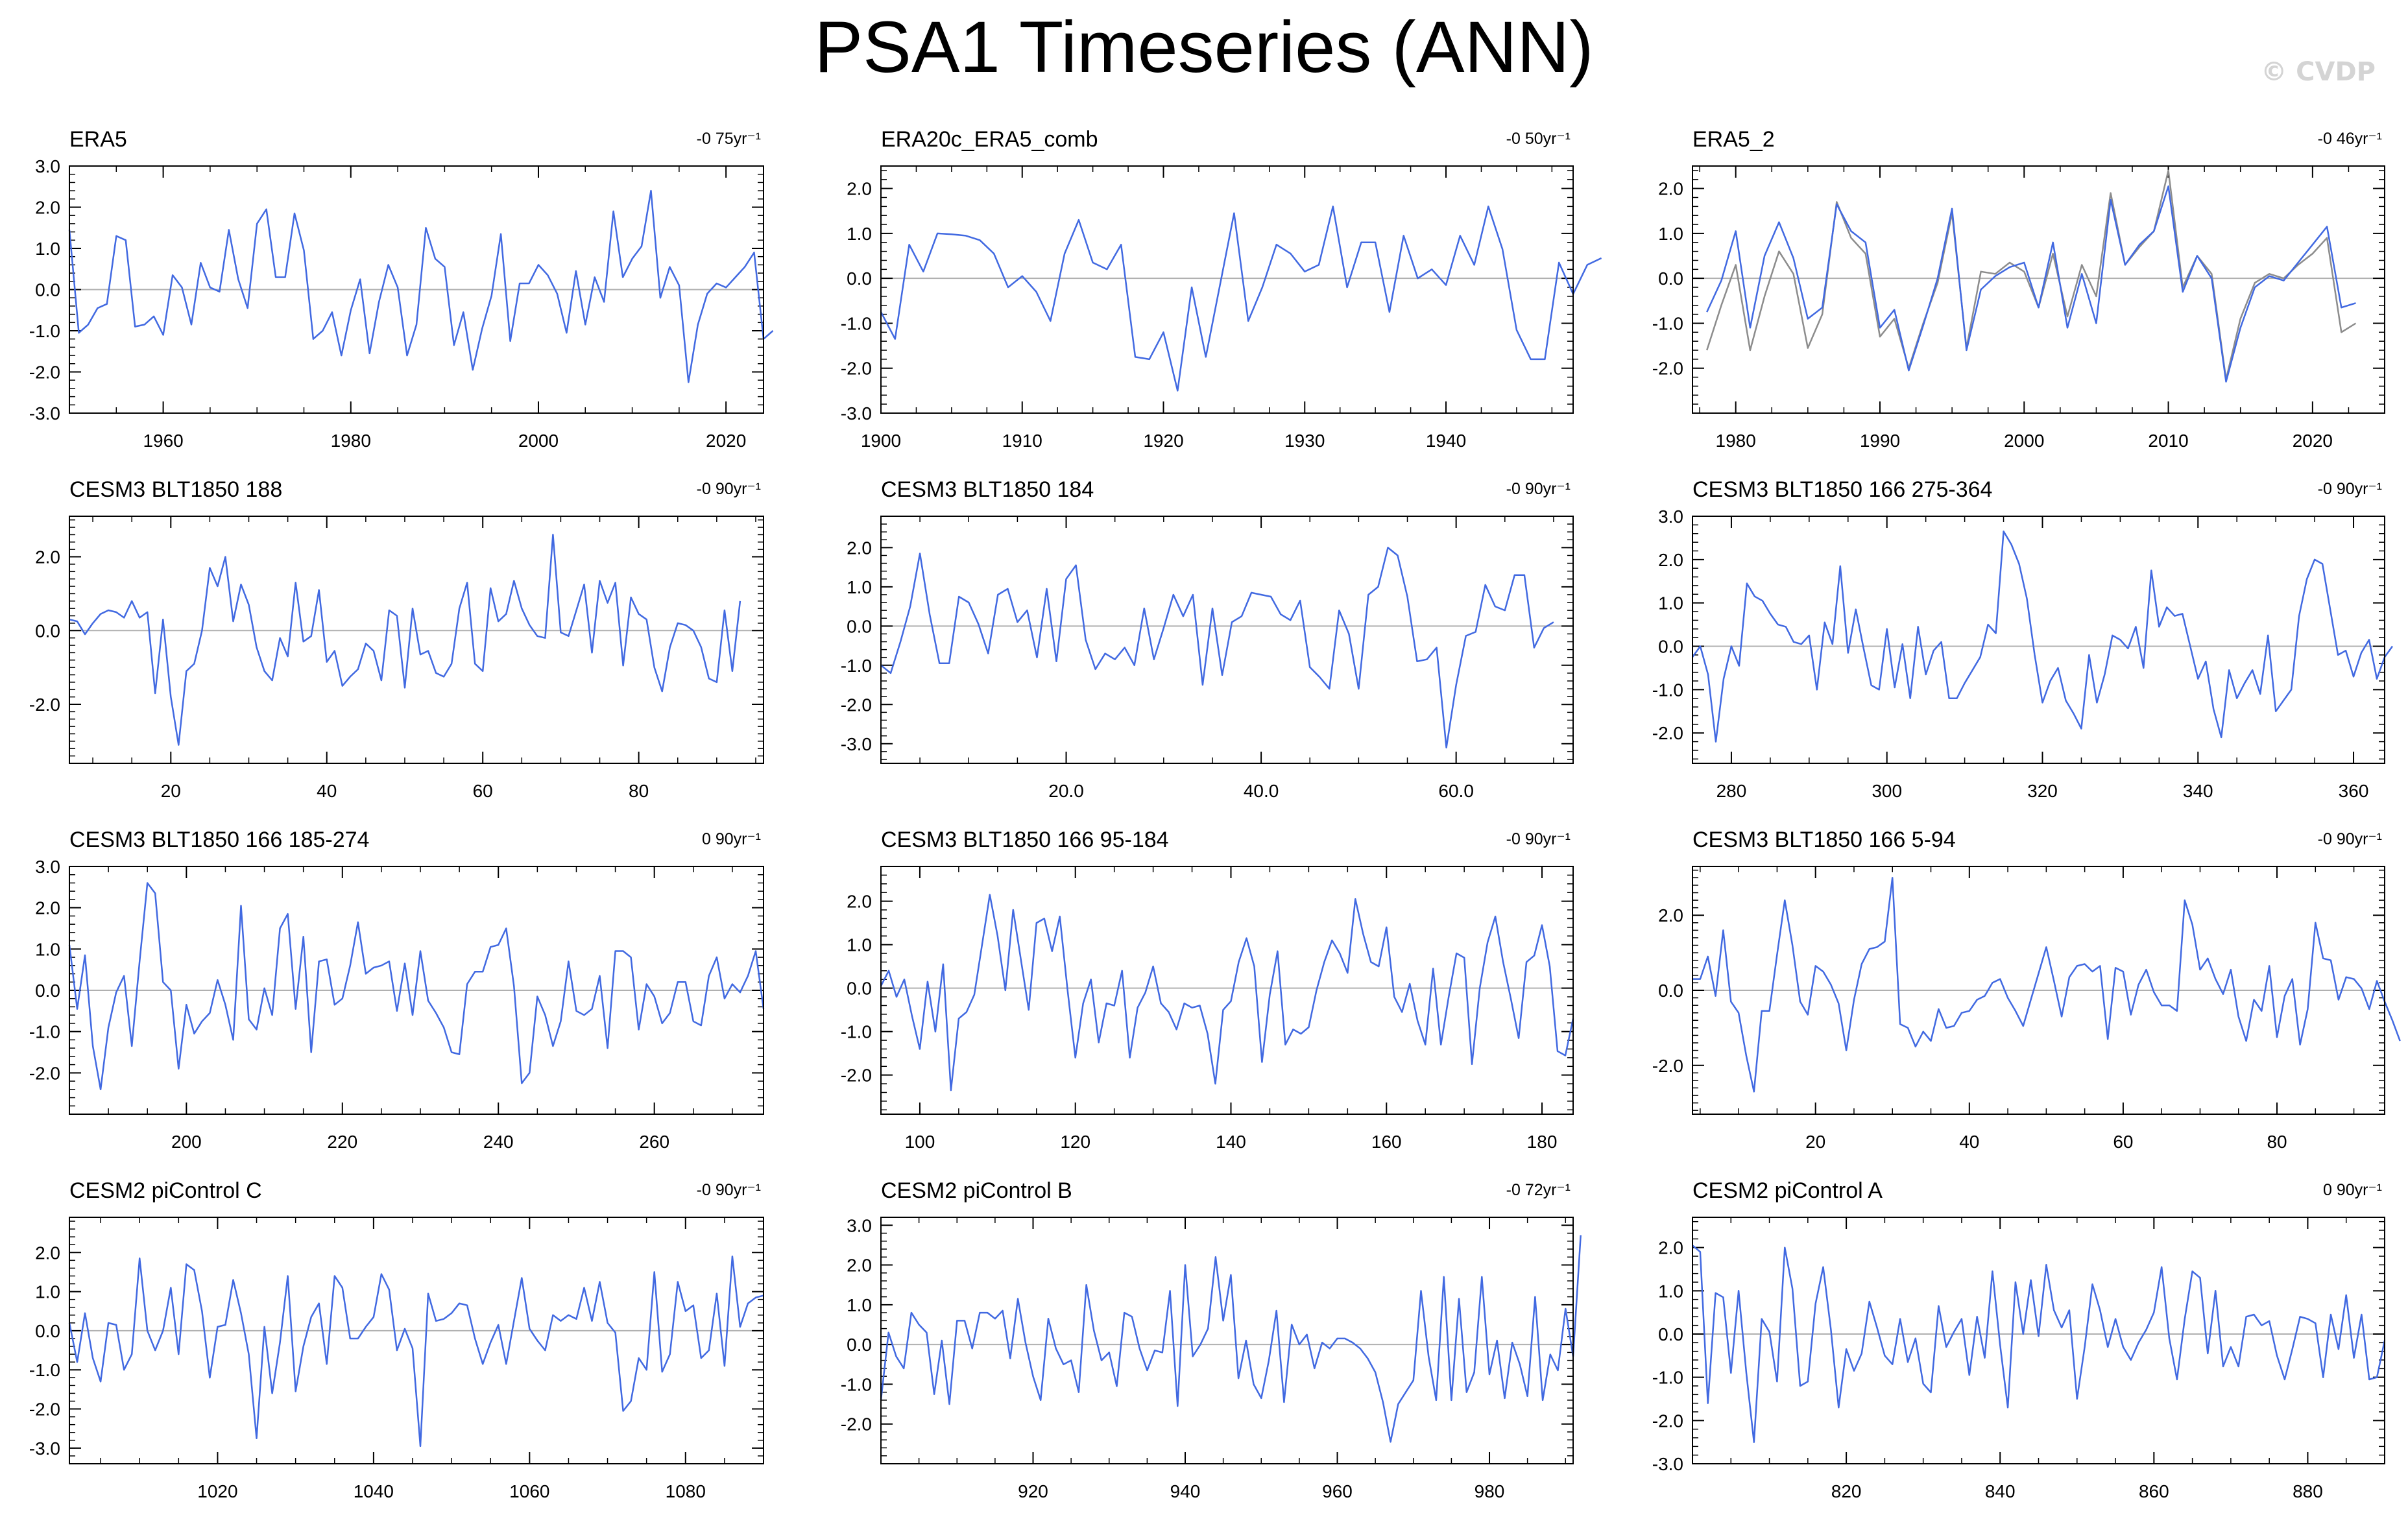 The height and width of the screenshot is (1526, 2408). I want to click on x-tick-label: 140, so click(1231, 1142).